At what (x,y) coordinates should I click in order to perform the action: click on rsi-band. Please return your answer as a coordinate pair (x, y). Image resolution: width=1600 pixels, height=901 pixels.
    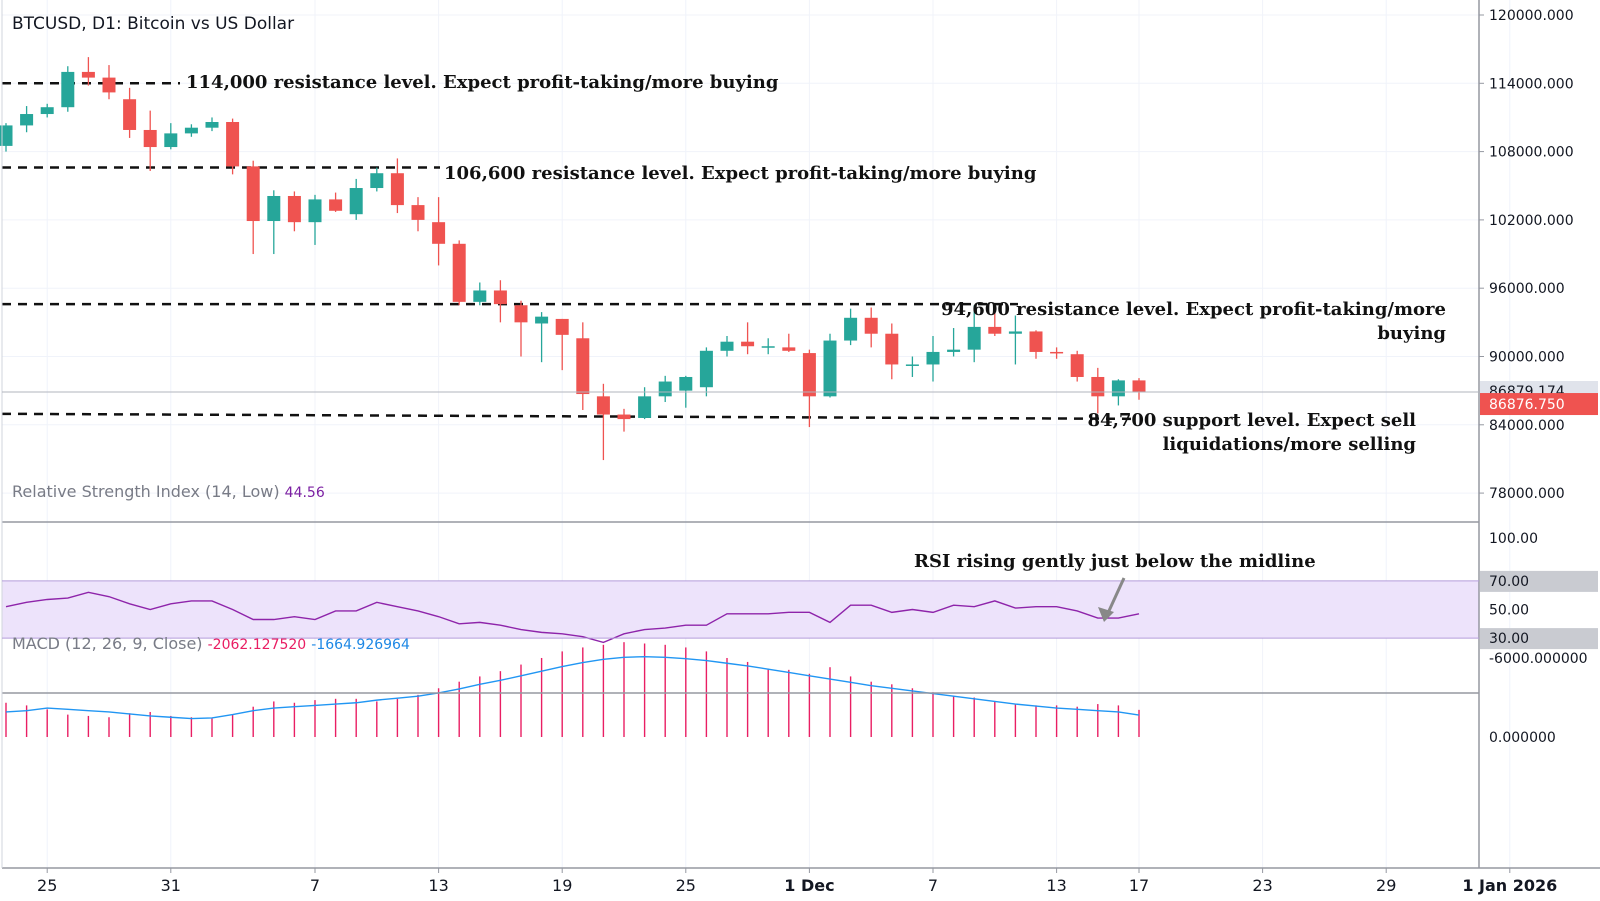
    Looking at the image, I should click on (740, 609).